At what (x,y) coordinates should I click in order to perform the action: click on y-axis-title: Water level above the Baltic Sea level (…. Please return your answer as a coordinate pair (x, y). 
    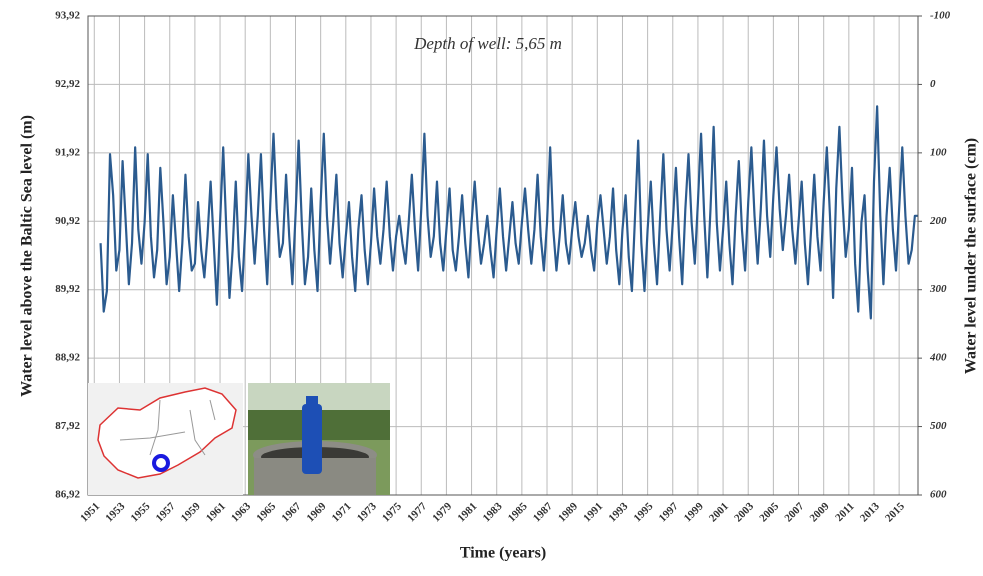
    Looking at the image, I should click on (27, 256).